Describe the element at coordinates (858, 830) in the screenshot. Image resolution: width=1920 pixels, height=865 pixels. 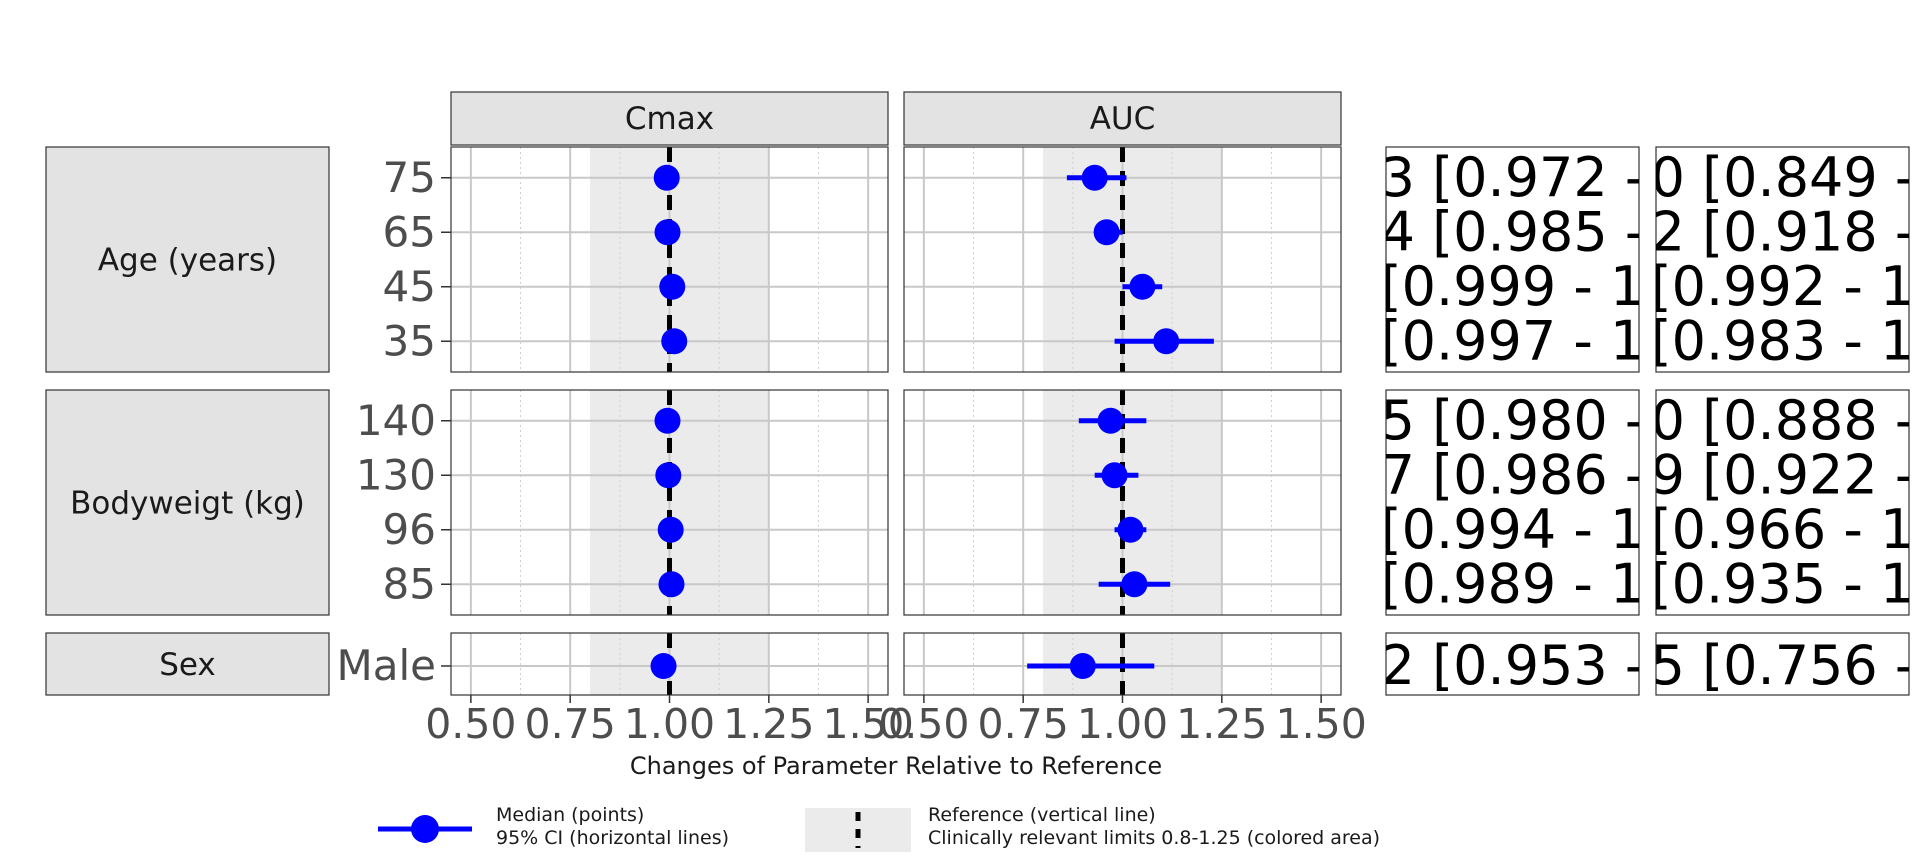
I see `legend-reference-key` at that location.